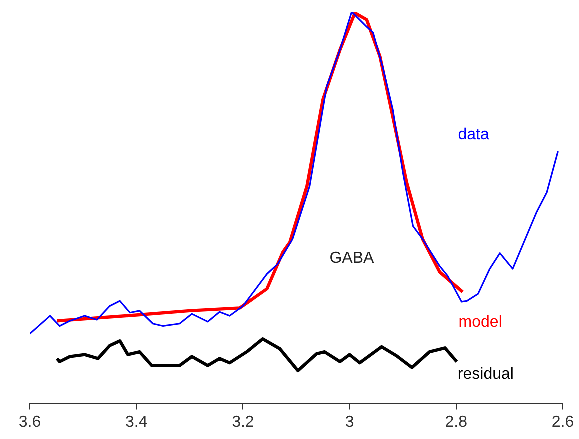  I want to click on series-label: model, so click(480, 323).